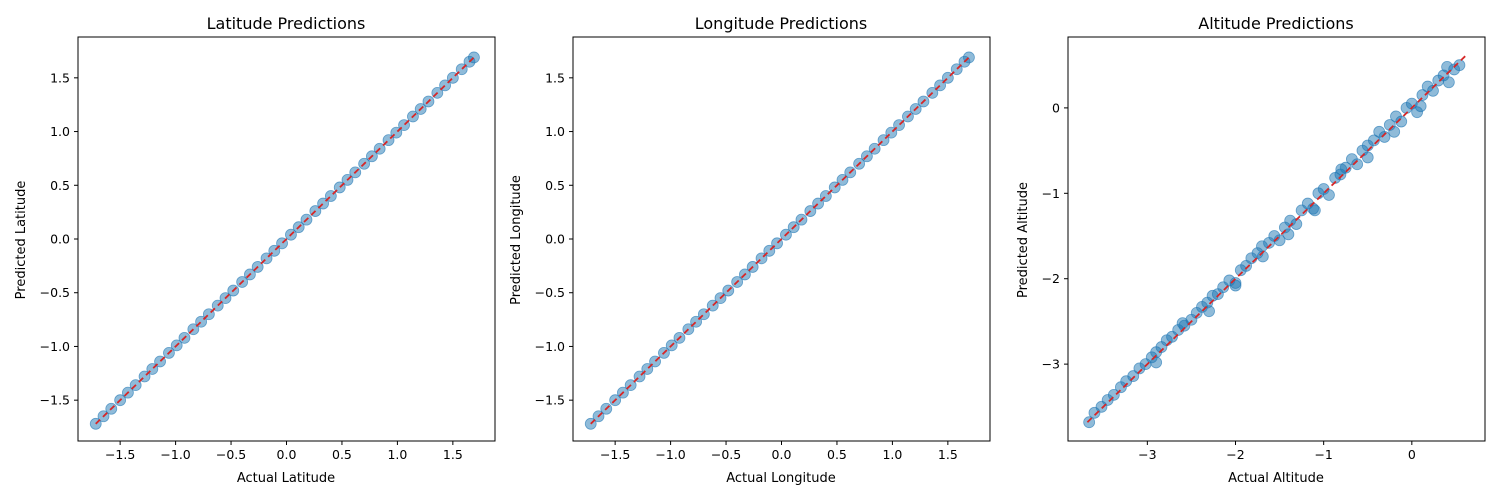 This screenshot has height=500, width=1500. I want to click on x-axis-label: Actual Altitude, so click(1276, 478).